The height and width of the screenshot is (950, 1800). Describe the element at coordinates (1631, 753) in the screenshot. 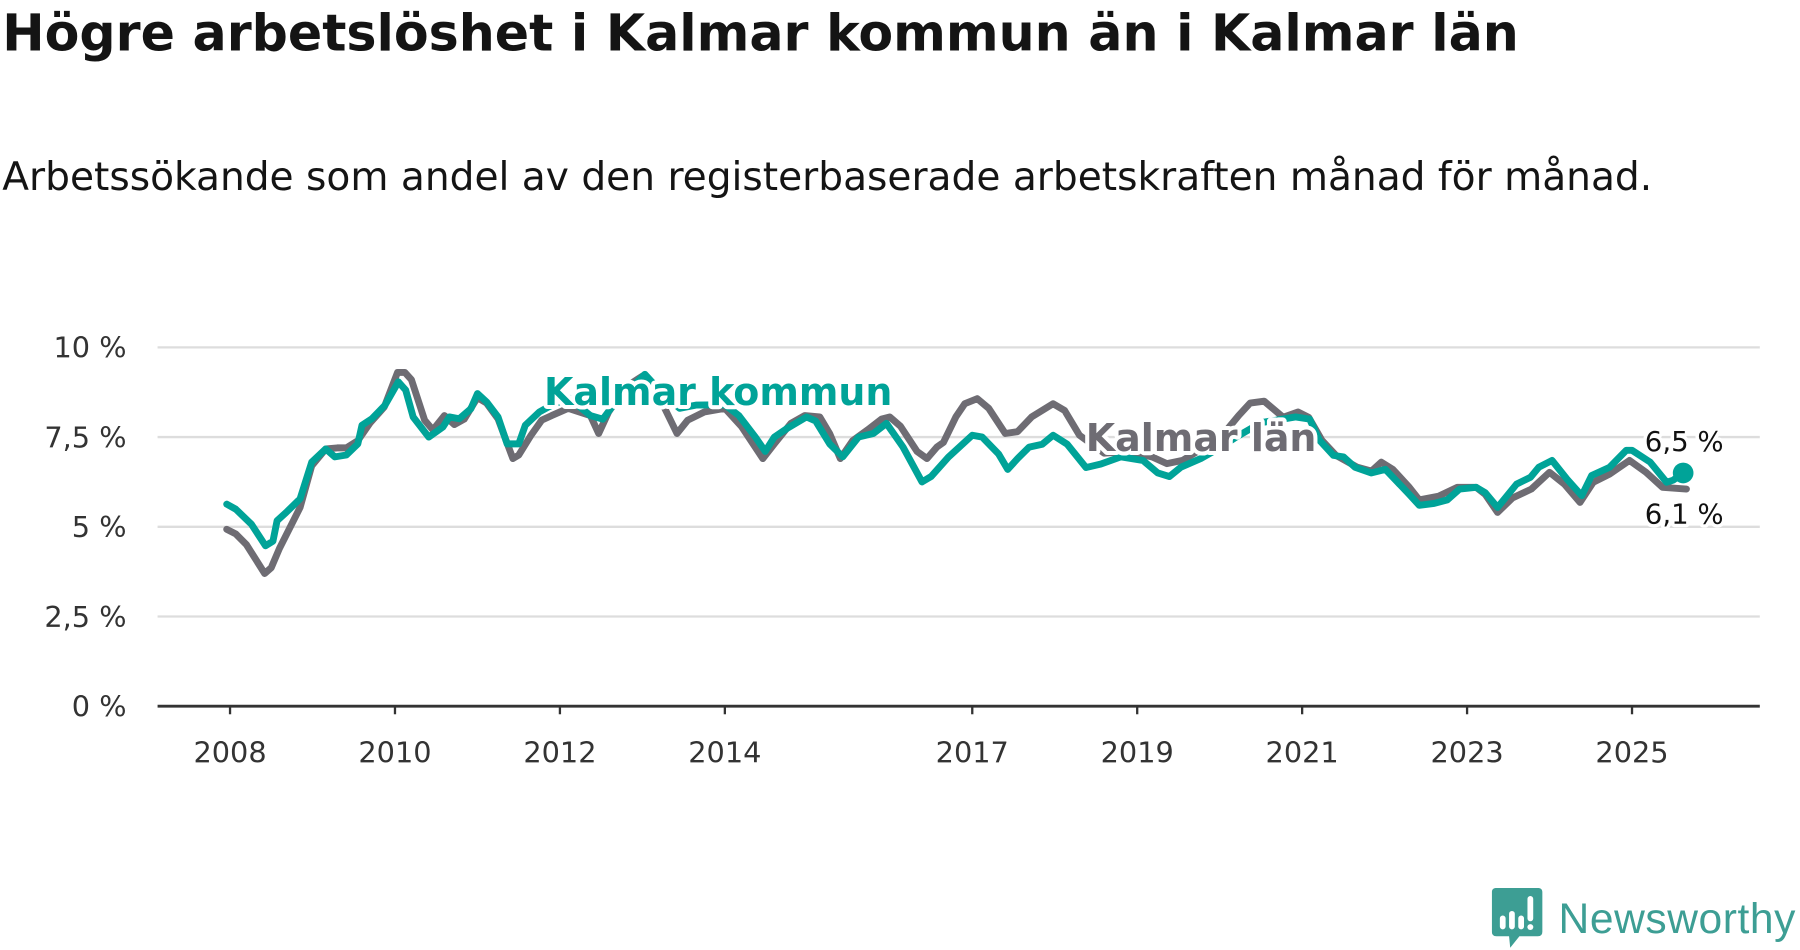

I see `x-tick-label: 2025` at that location.